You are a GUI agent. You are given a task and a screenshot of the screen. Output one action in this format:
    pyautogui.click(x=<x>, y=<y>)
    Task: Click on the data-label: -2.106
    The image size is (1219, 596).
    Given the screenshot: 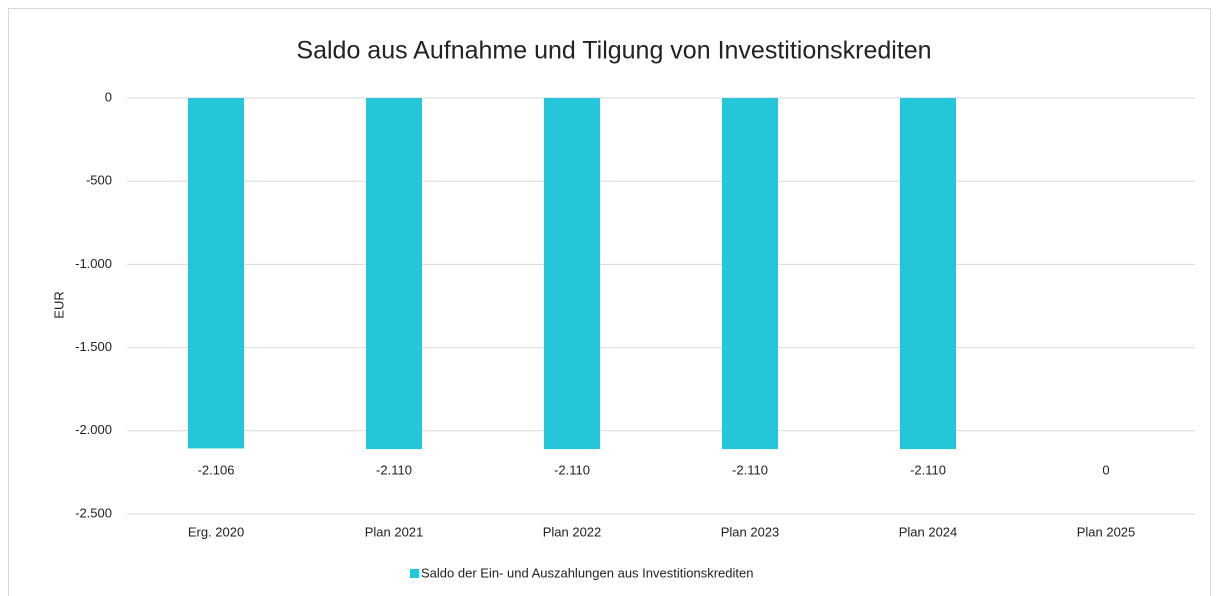 What is the action you would take?
    pyautogui.click(x=216, y=470)
    